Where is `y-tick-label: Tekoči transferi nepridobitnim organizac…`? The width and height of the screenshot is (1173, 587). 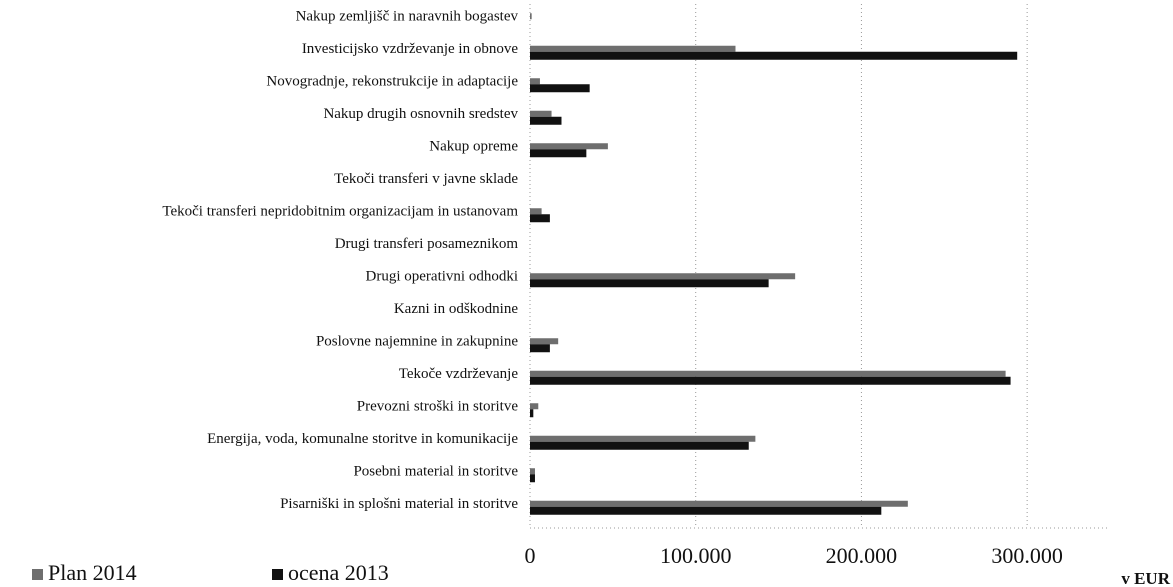 y-tick-label: Tekoči transferi nepridobitnim organizac… is located at coordinates (340, 212).